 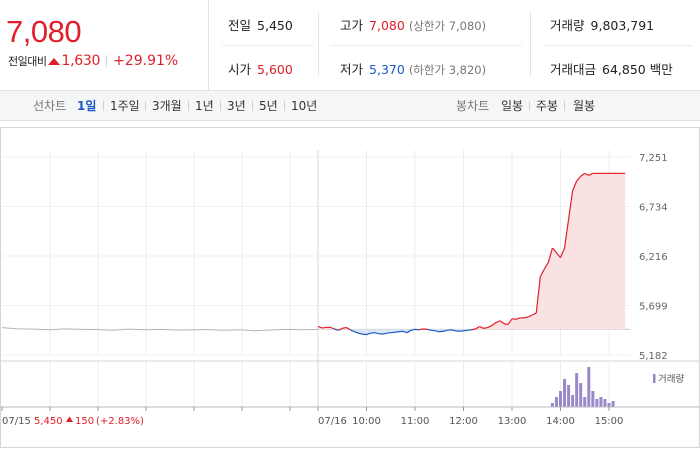 What do you see at coordinates (567, 25) in the screenshot?
I see `stat-label: 거래량` at bounding box center [567, 25].